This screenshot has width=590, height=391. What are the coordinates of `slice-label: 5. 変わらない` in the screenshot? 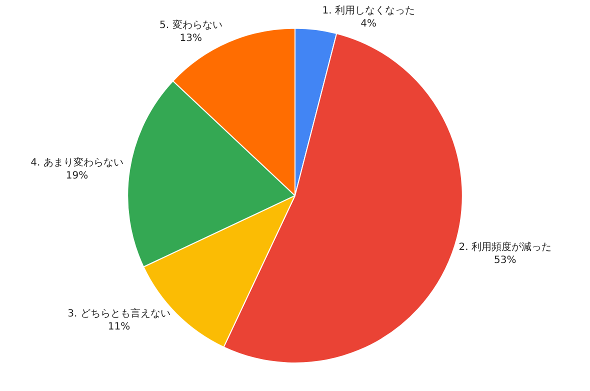 It's located at (191, 24).